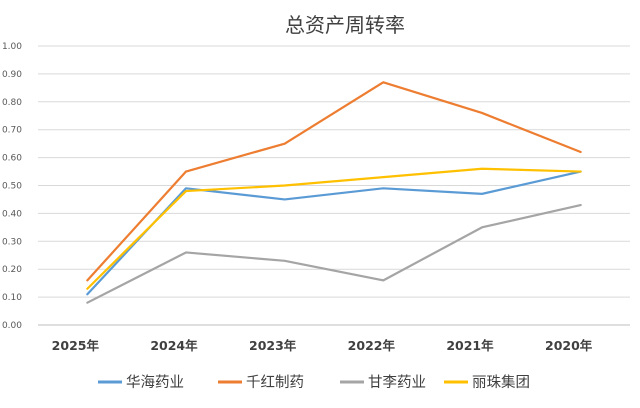  Describe the element at coordinates (12, 270) in the screenshot. I see `y-tick-label: 0.20` at that location.